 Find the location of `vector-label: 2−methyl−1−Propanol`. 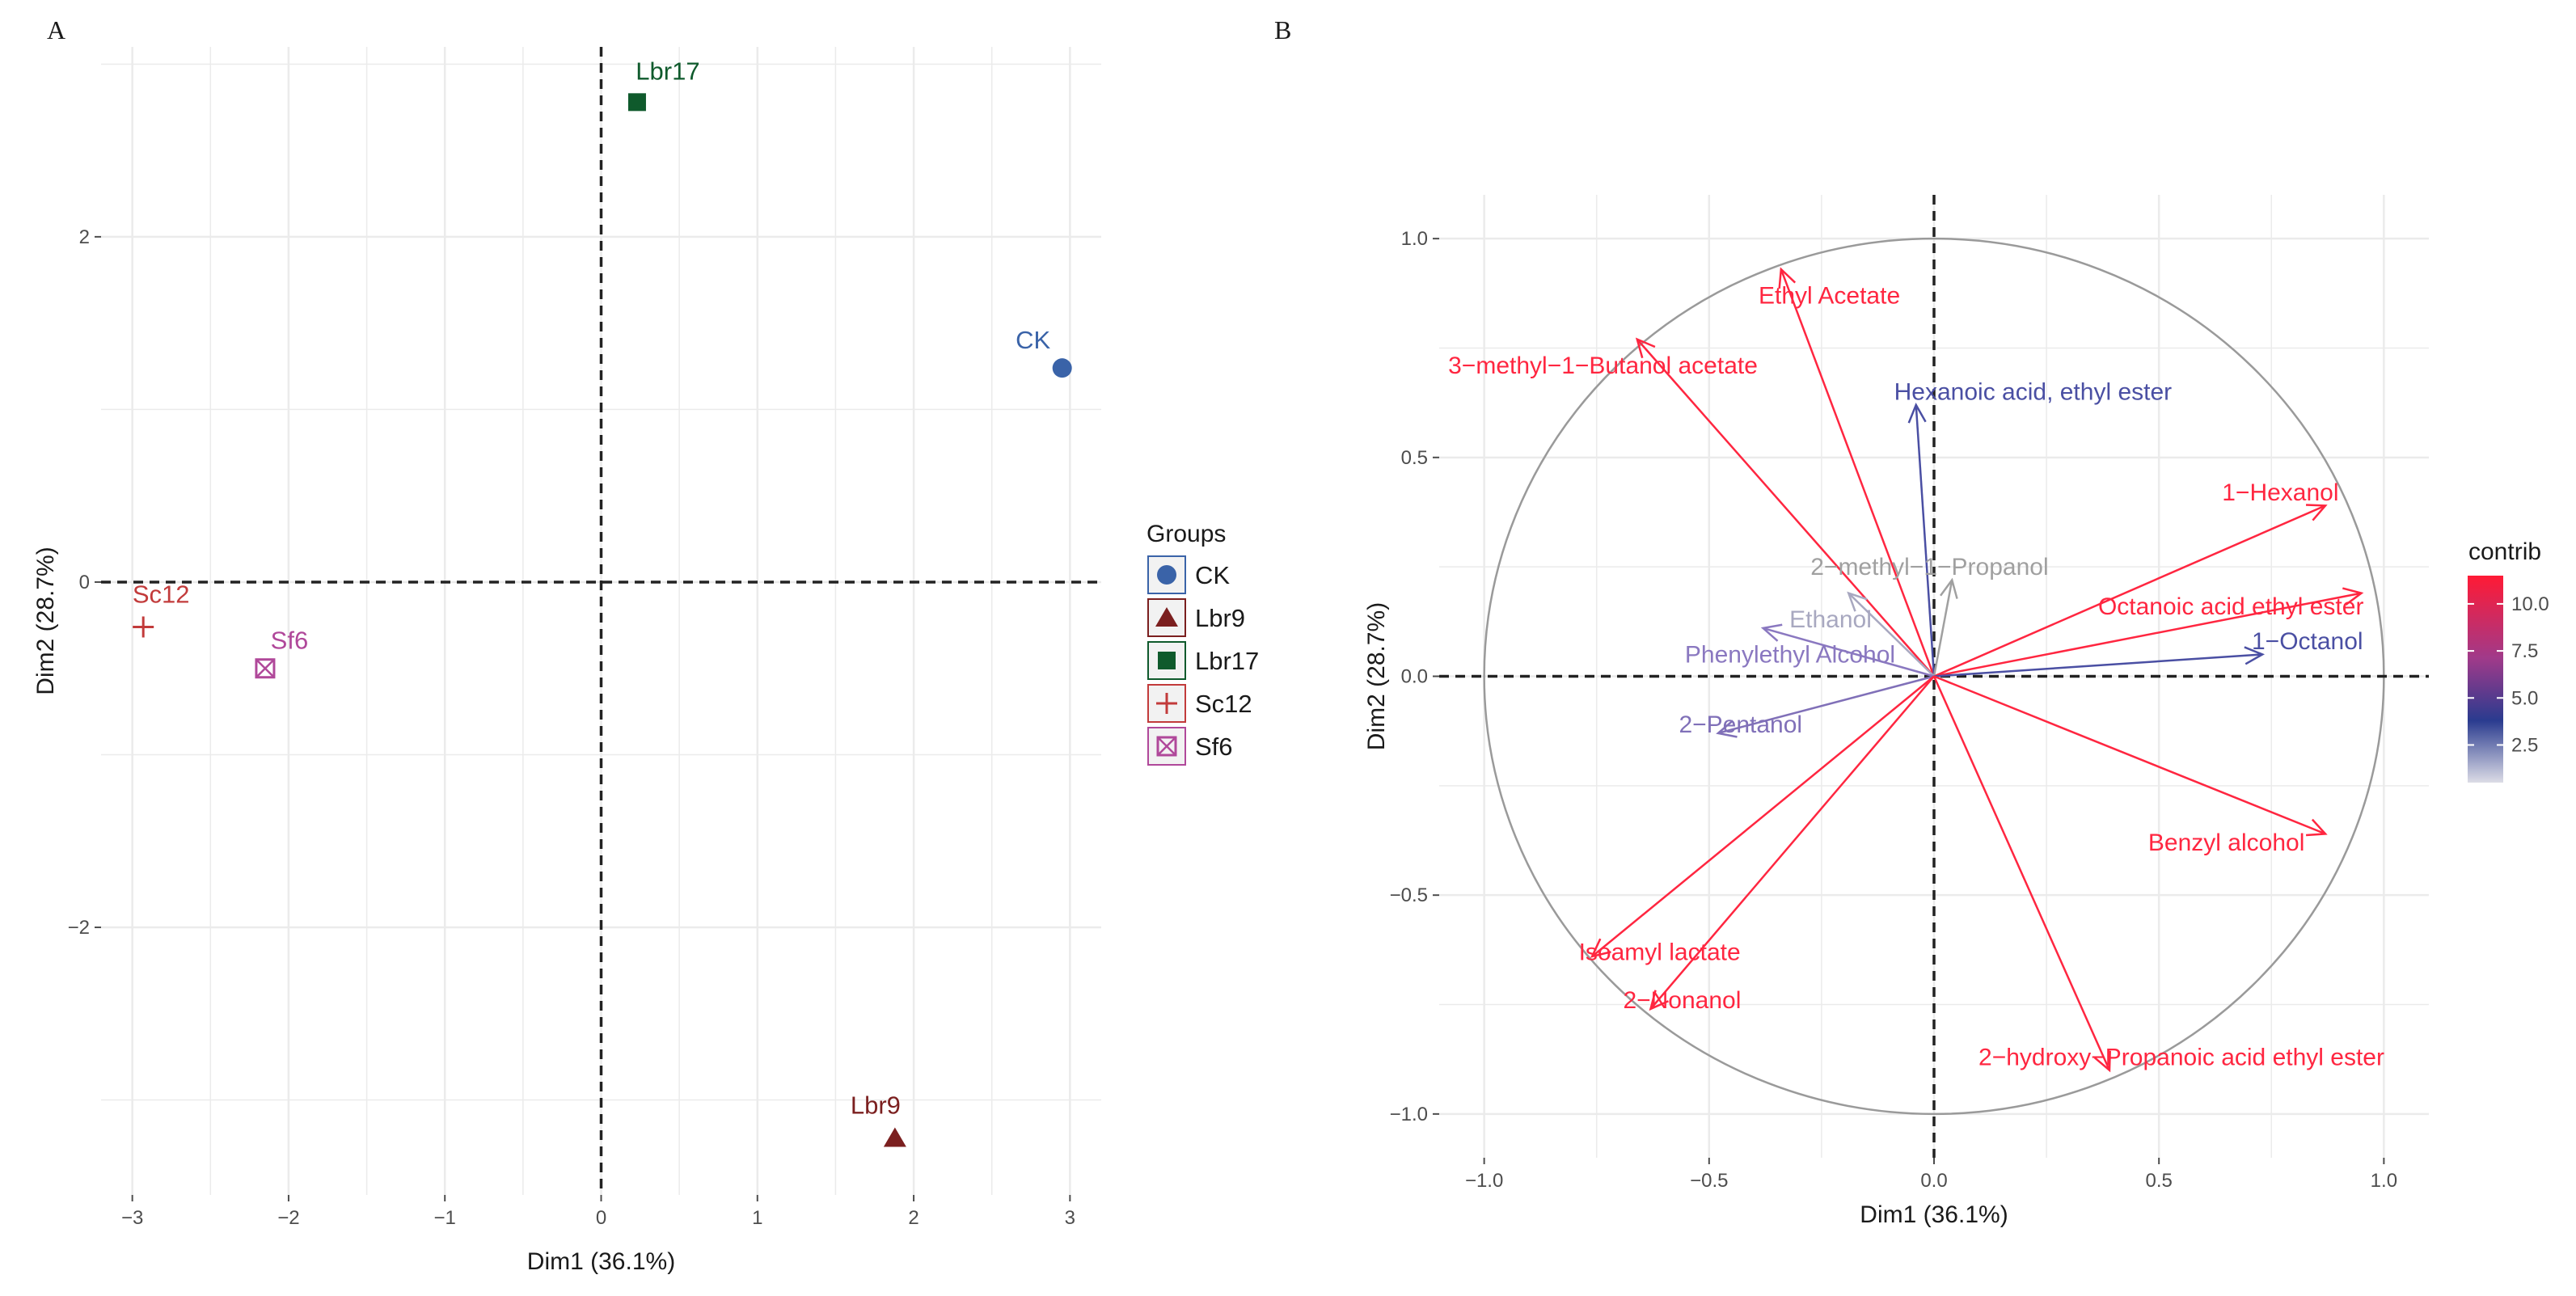

vector-label: 2−methyl−1−Propanol is located at coordinates (1929, 567).